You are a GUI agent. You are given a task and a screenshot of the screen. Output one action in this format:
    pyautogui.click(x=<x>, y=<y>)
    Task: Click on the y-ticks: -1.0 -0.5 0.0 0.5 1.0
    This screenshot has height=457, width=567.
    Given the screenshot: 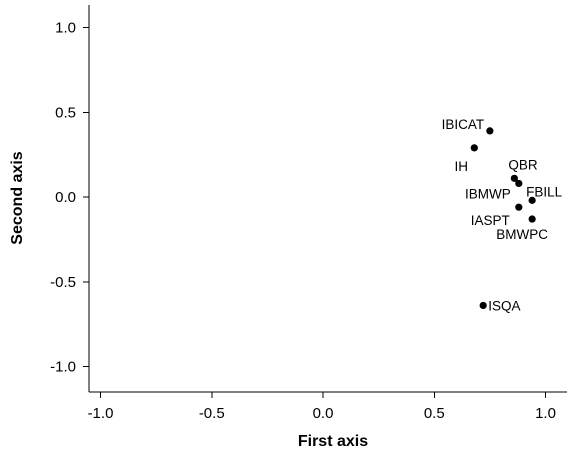 What is the action you would take?
    pyautogui.click(x=69, y=198)
    